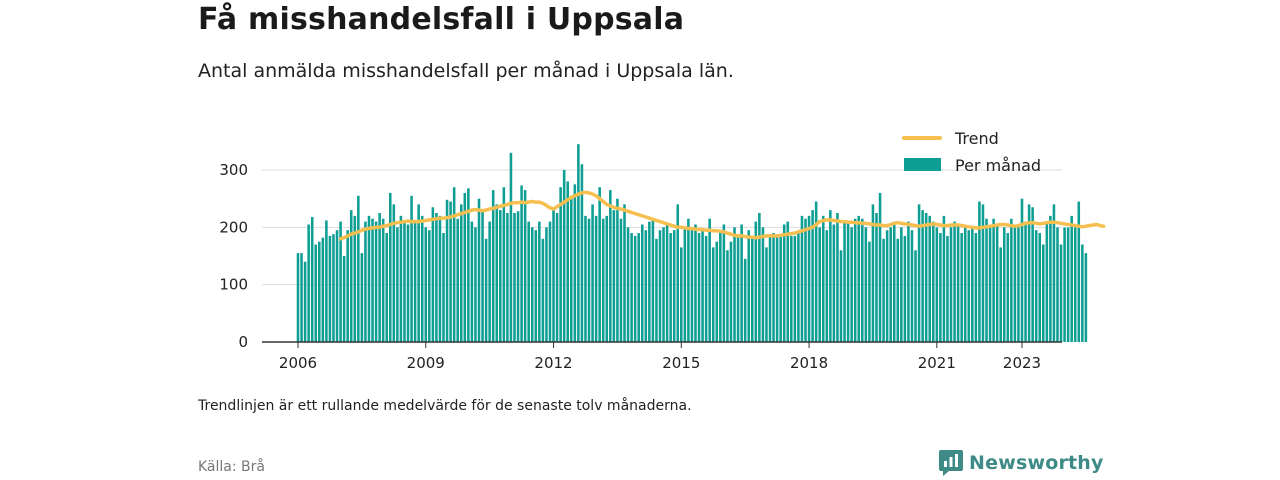  I want to click on y-tick-label: 200, so click(233, 227).